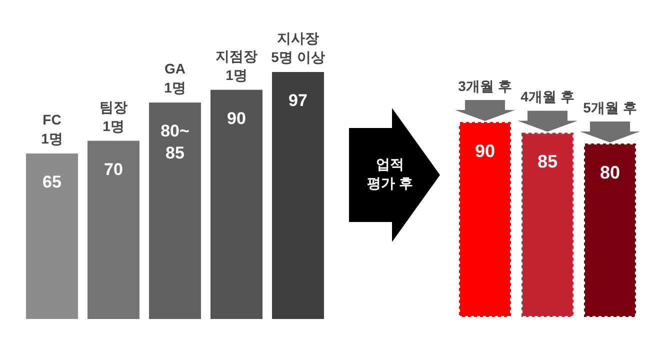 This screenshot has width=650, height=350. What do you see at coordinates (237, 65) in the screenshot?
I see `x-tick-label: 지점장 1명` at bounding box center [237, 65].